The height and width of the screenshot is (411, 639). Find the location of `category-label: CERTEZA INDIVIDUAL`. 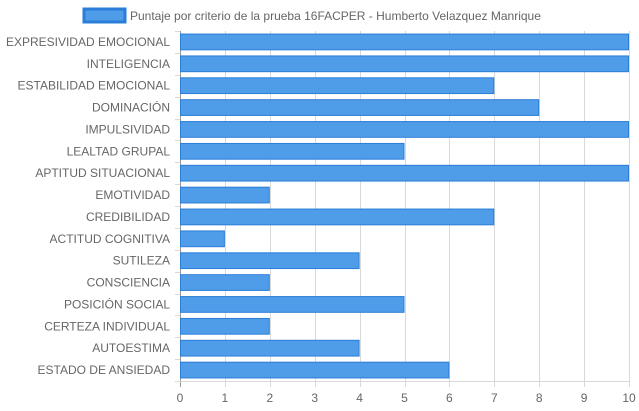

category-label: CERTEZA INDIVIDUAL is located at coordinates (107, 326).